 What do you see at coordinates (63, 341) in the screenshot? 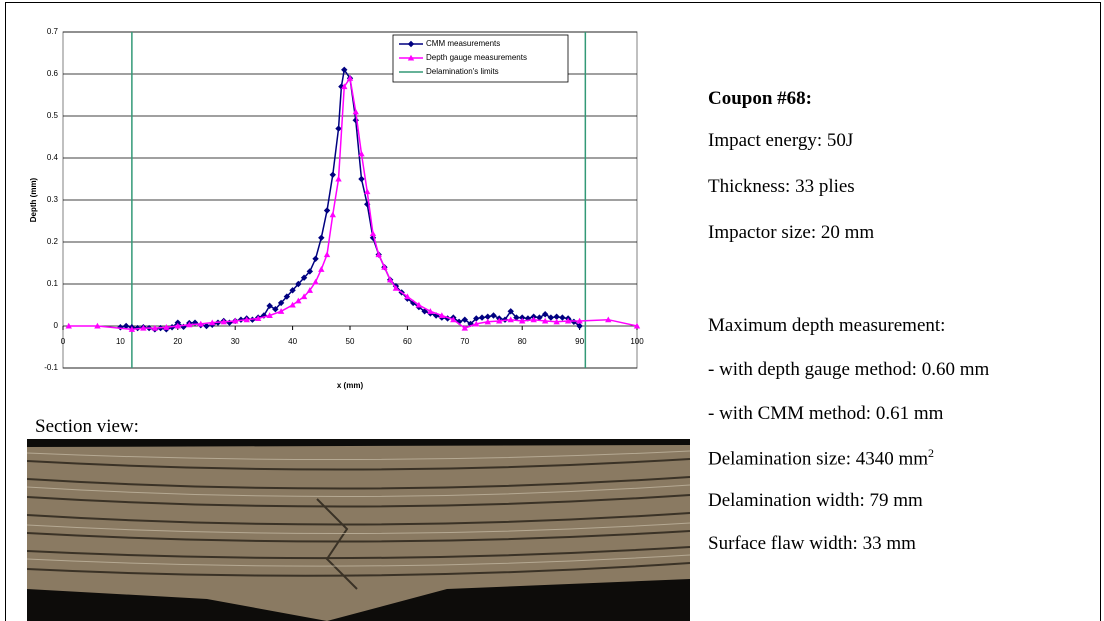
I see `x-tick-label: 0` at bounding box center [63, 341].